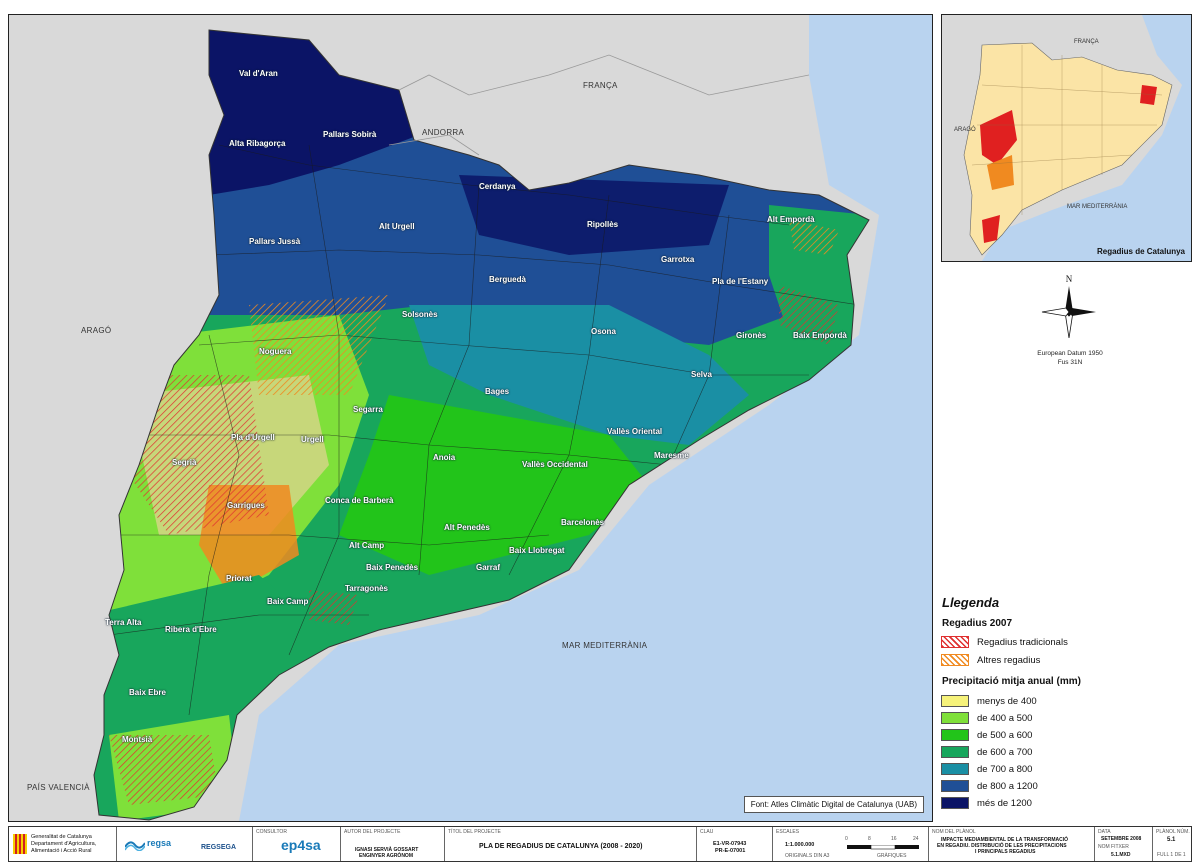 This screenshot has height=866, width=1200. I want to click on region-label: Priorat, so click(239, 578).